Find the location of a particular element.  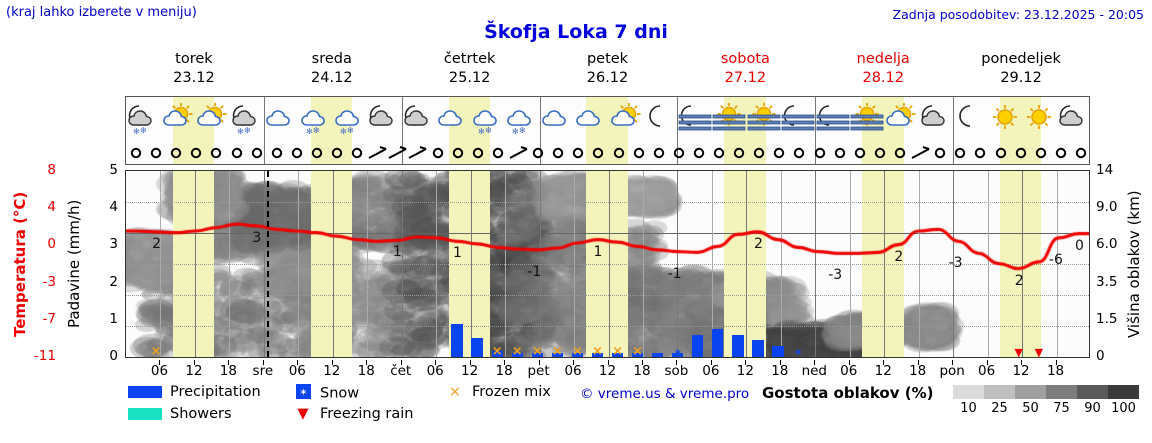

frozen-mix-icon: × is located at coordinates (455, 392).